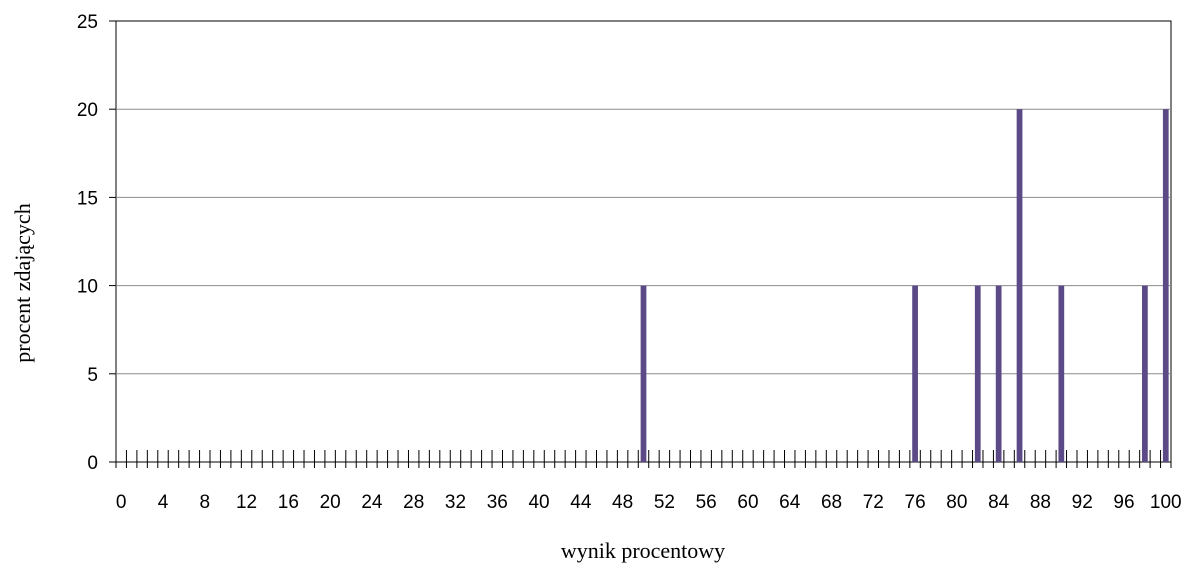  What do you see at coordinates (87, 22) in the screenshot?
I see `y-tick-label: 25` at bounding box center [87, 22].